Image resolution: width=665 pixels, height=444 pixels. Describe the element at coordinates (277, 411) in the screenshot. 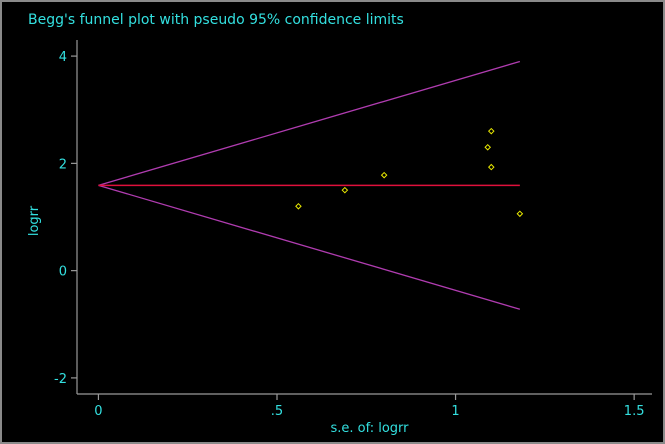

I see `x-tick-label: .5` at that location.